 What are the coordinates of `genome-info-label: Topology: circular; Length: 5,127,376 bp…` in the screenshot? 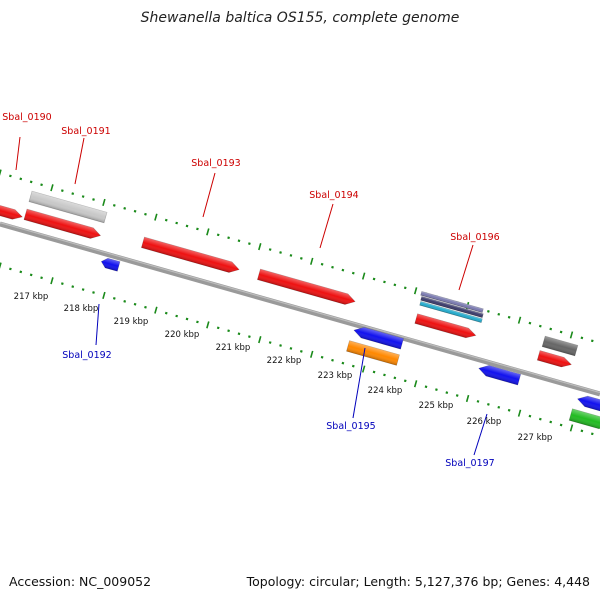 It's located at (418, 581).